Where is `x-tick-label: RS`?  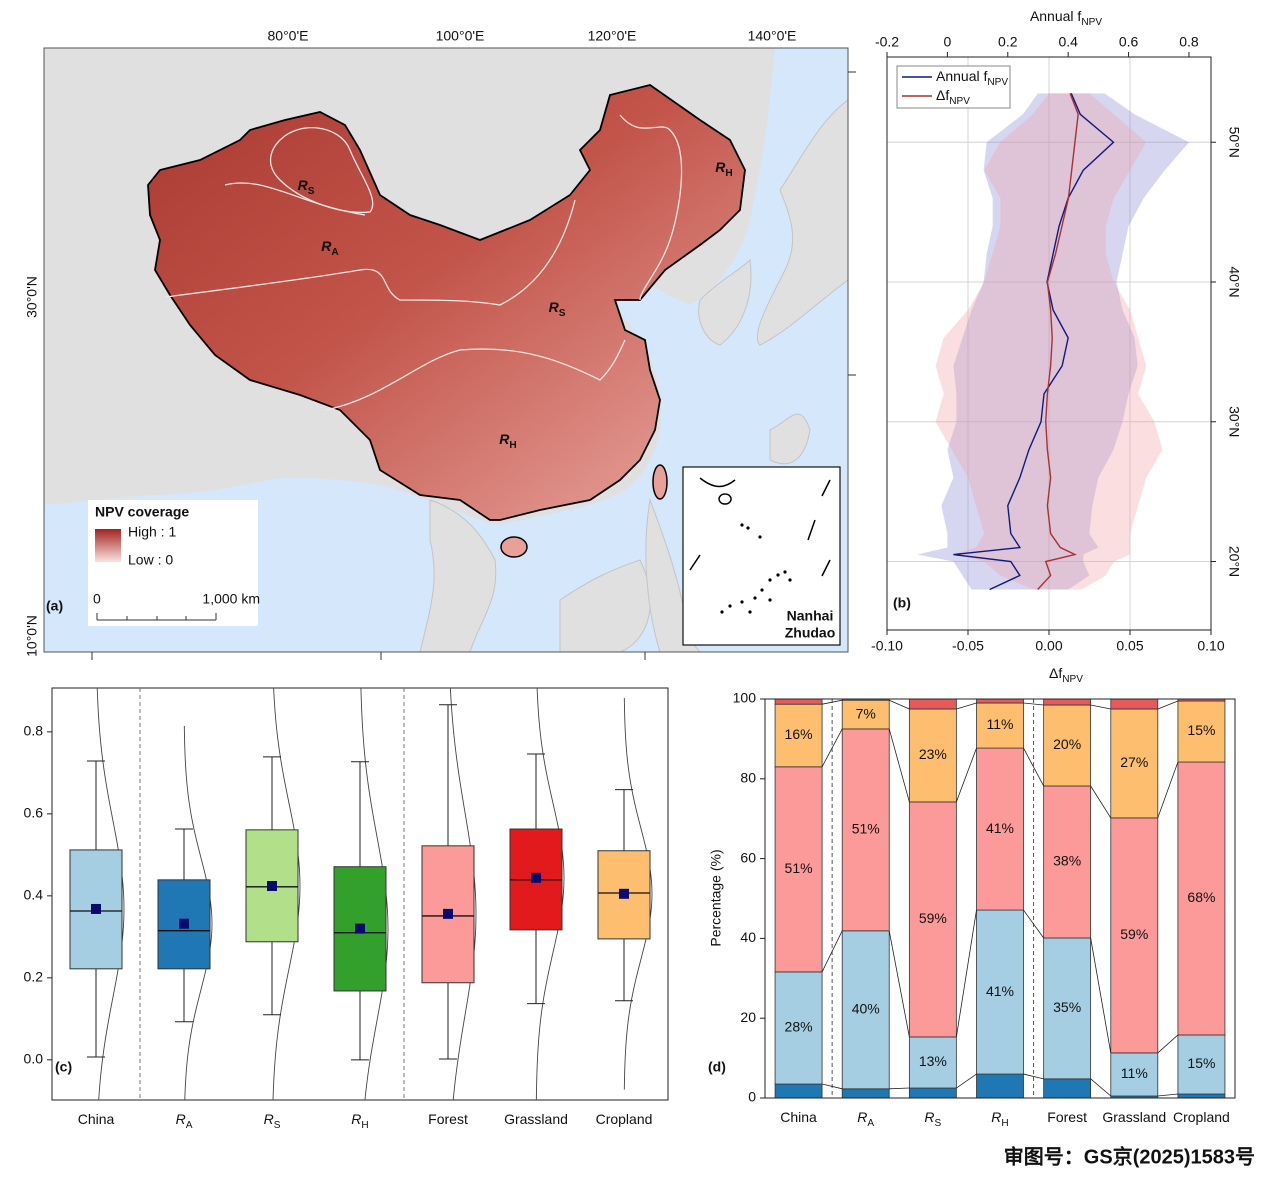 x-tick-label: RS is located at coordinates (932, 1119).